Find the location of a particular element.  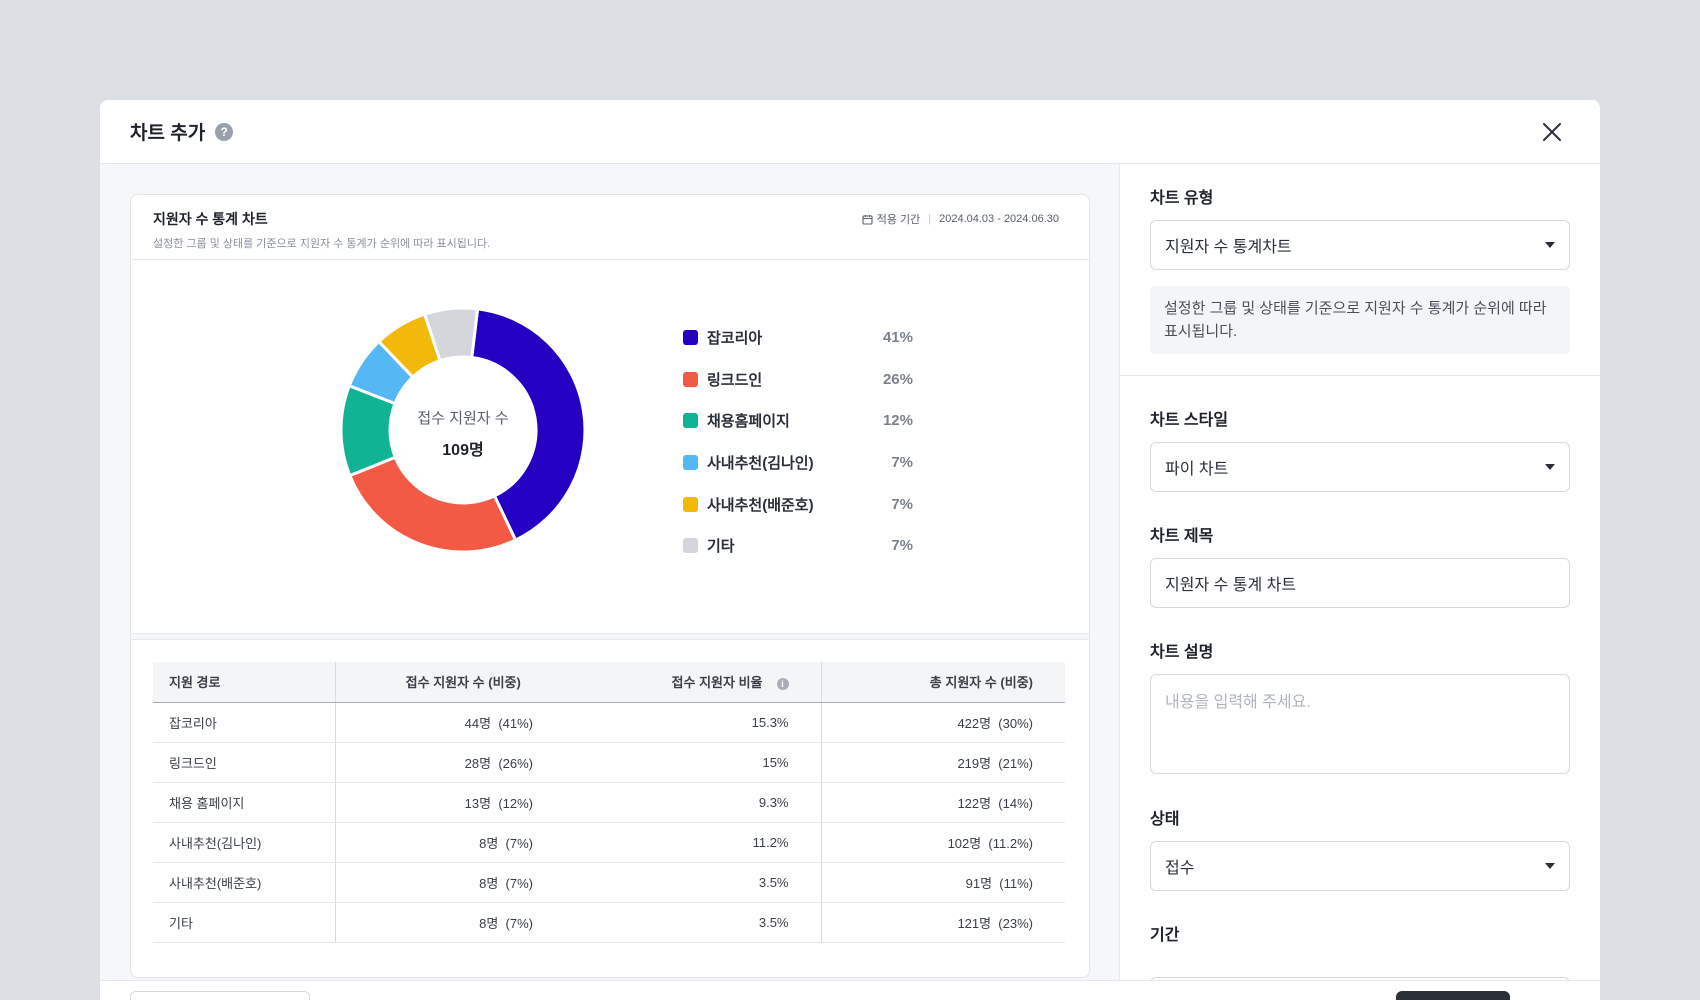

table-row: 기타 8명 (7%) 3.5% 121명 (23%) is located at coordinates (609, 922).